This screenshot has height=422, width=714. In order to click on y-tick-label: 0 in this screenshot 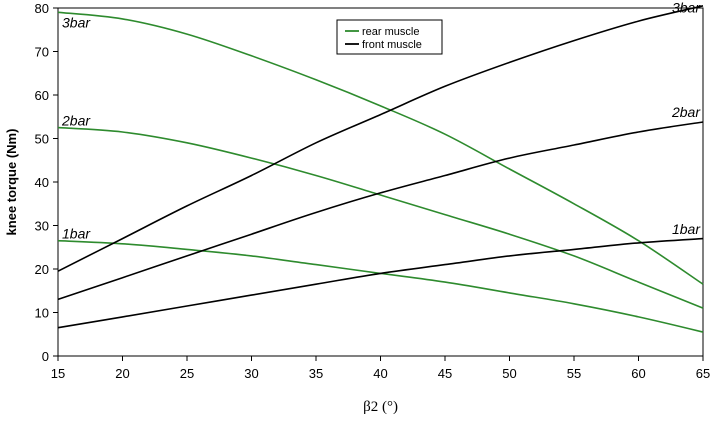, I will do `click(45, 356)`.